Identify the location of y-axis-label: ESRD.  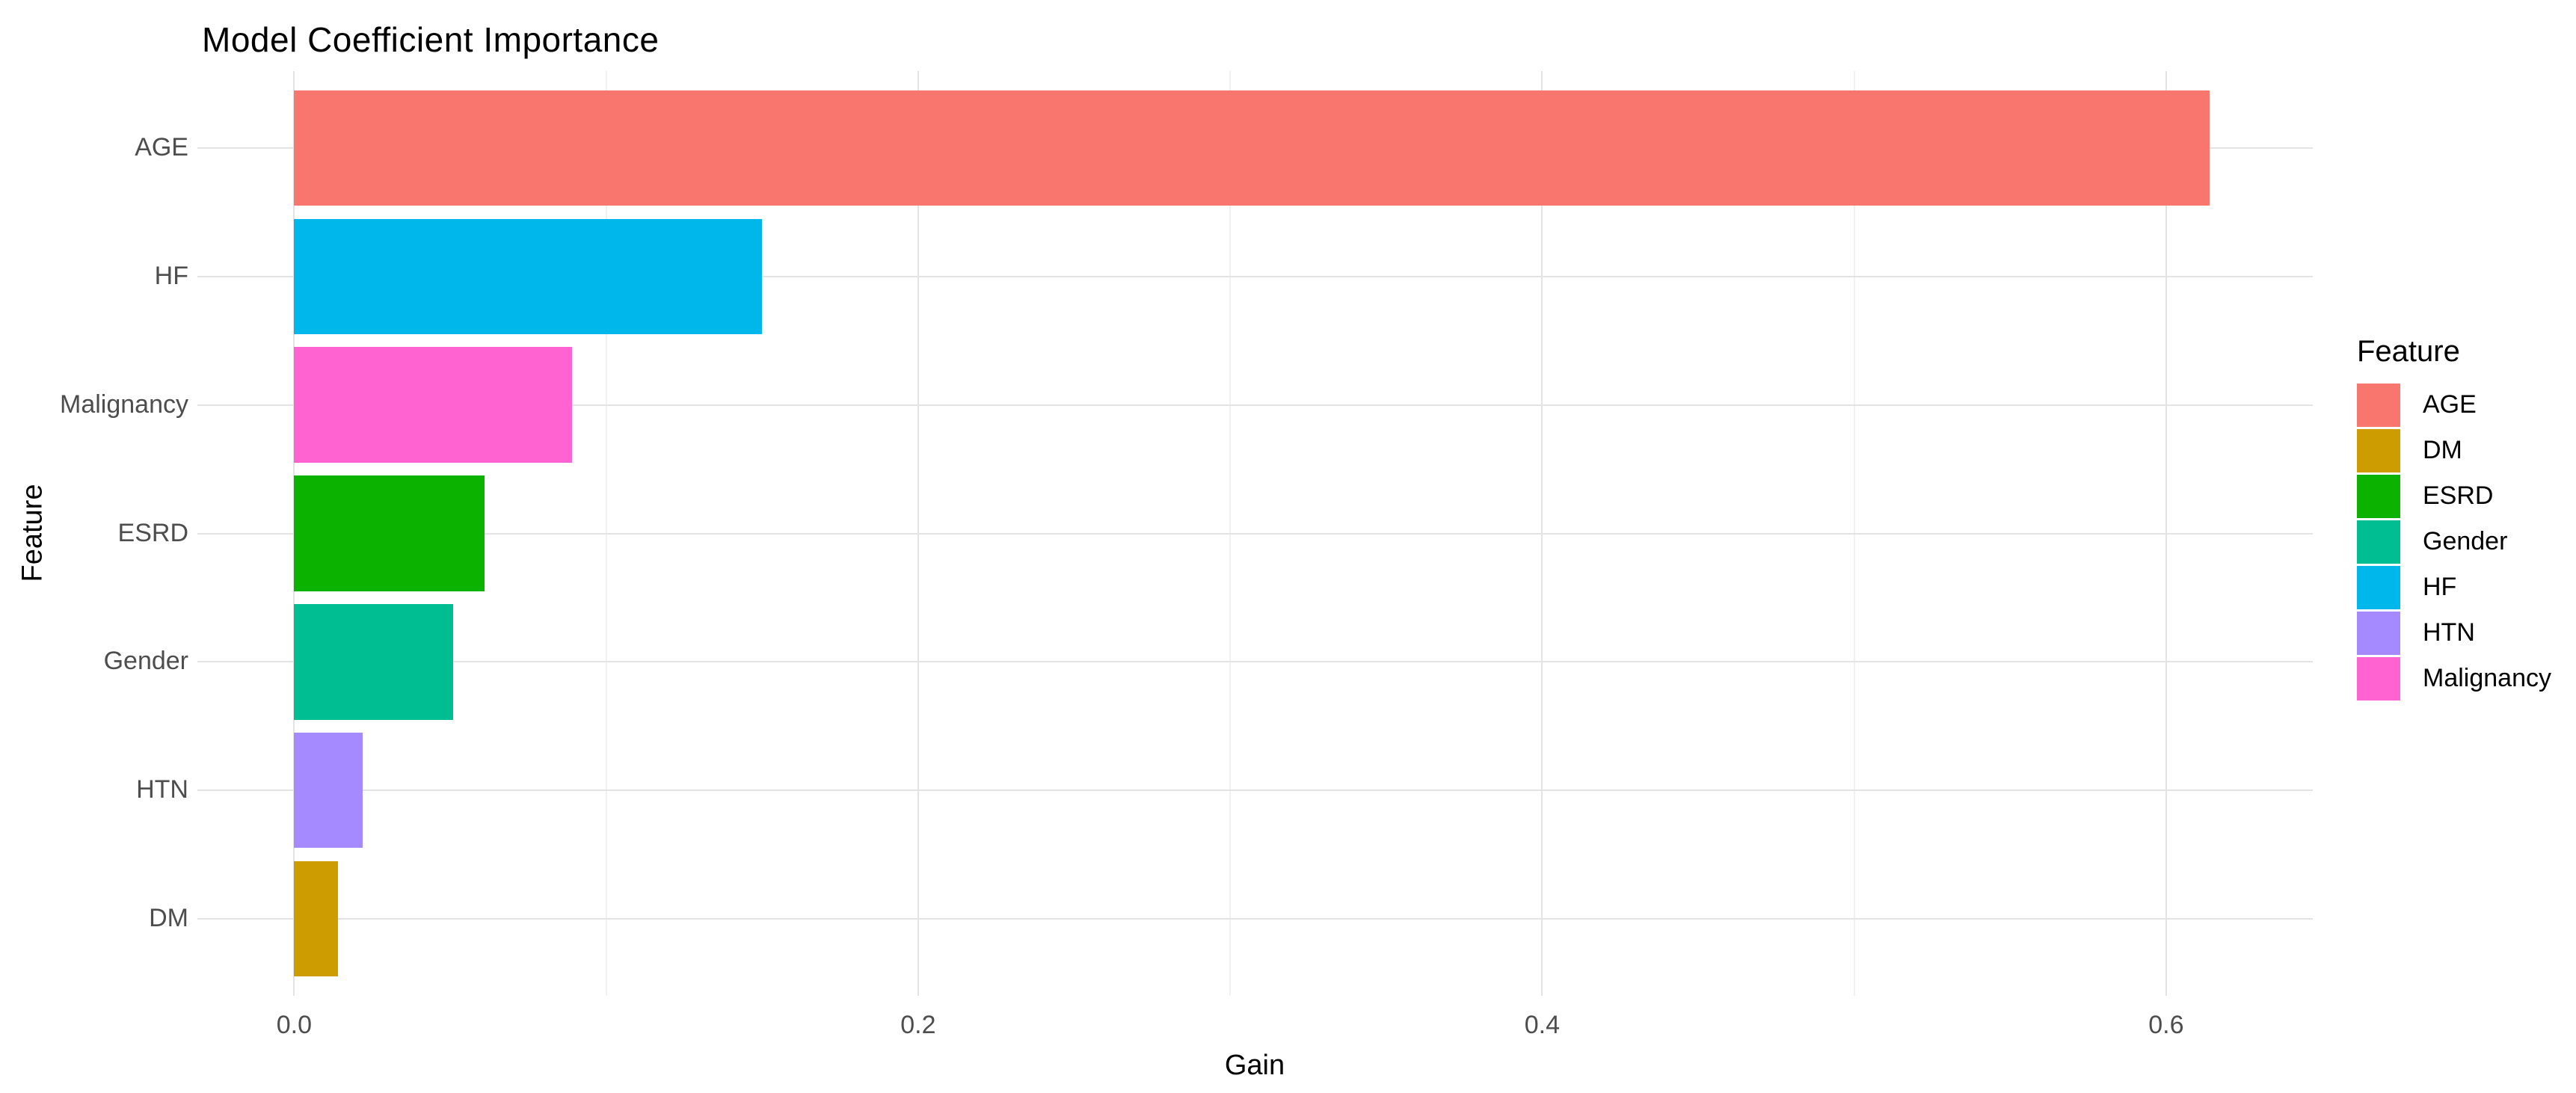
(152, 532).